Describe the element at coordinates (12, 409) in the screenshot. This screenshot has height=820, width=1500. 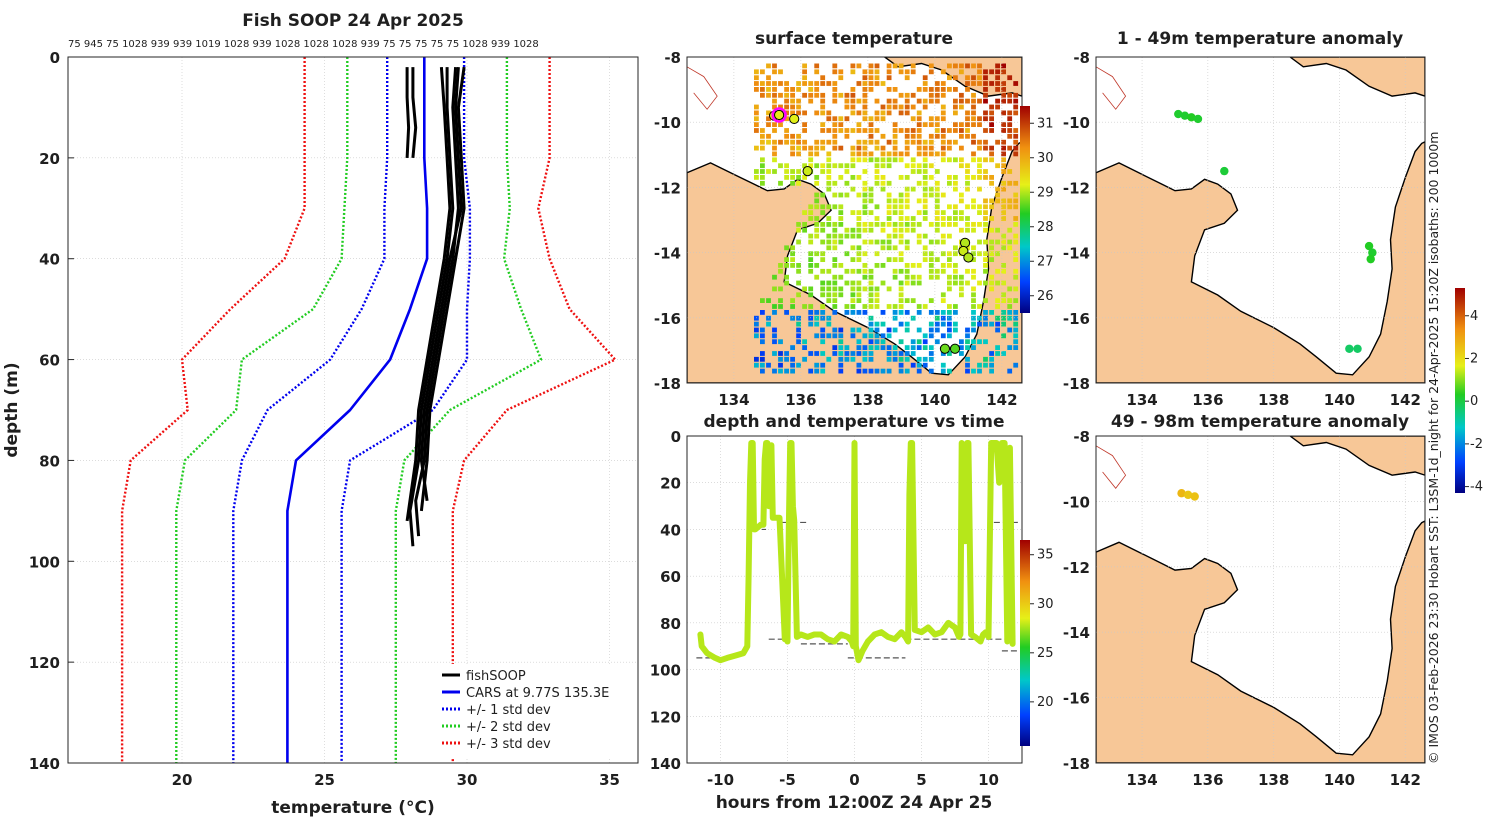
I see `profile-ylabel: depth (m)` at that location.